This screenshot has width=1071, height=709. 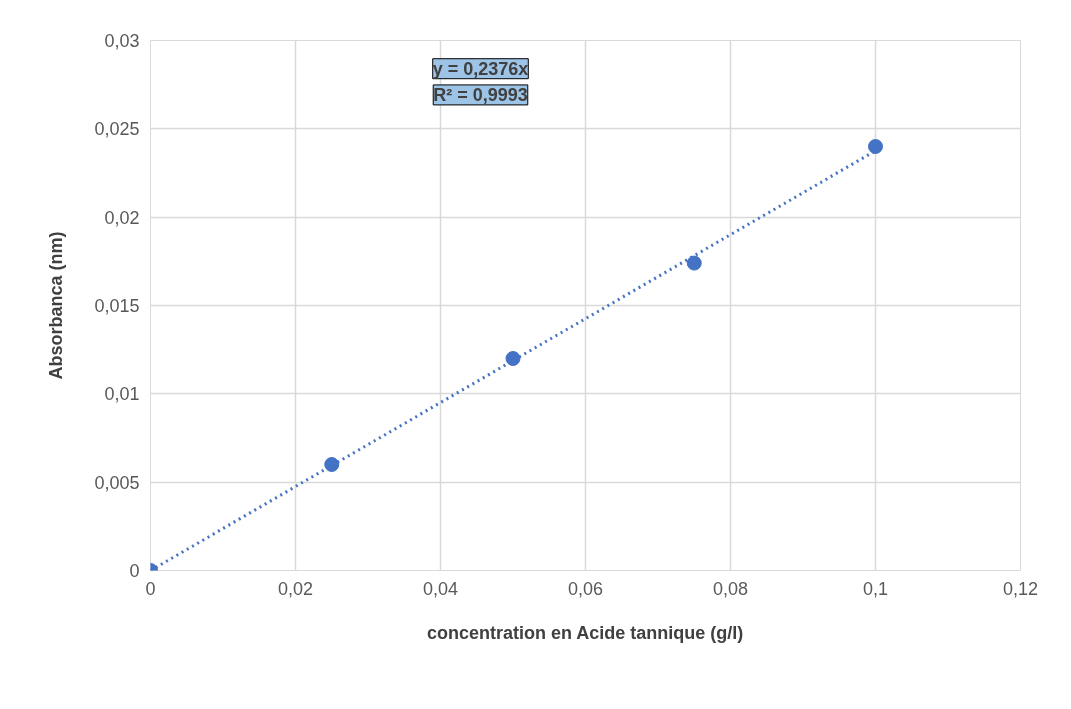 I want to click on x-tick-label: 0,02, so click(x=295, y=588).